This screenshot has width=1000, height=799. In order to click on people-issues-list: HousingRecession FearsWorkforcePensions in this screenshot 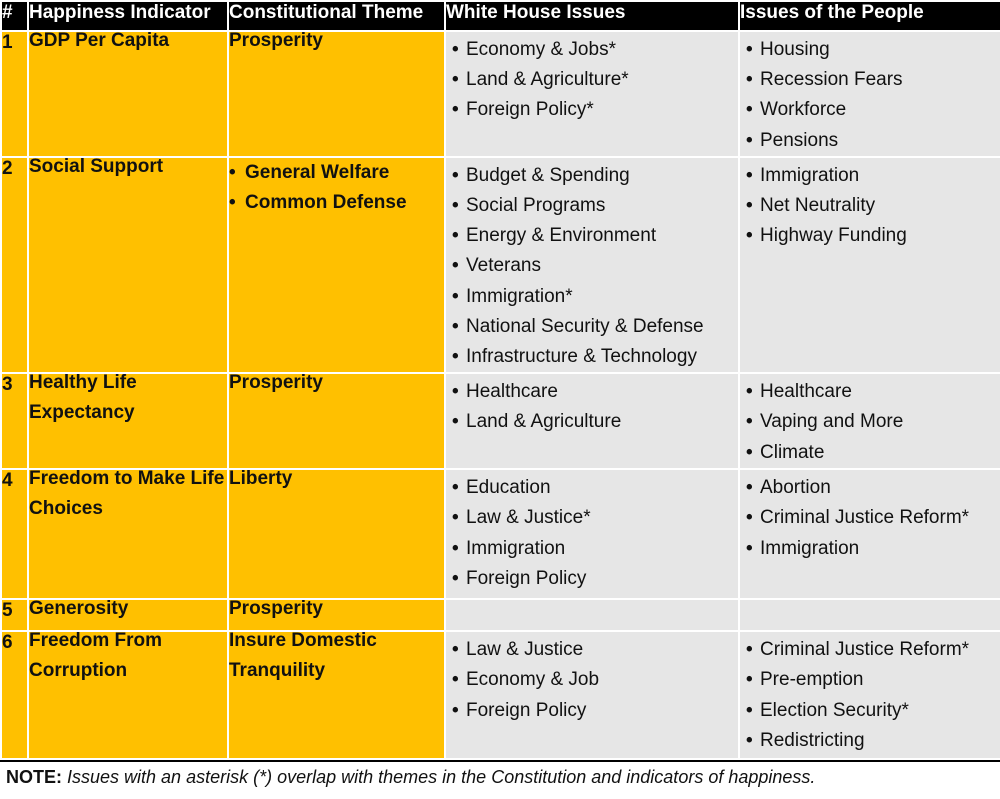, I will do `click(870, 95)`.